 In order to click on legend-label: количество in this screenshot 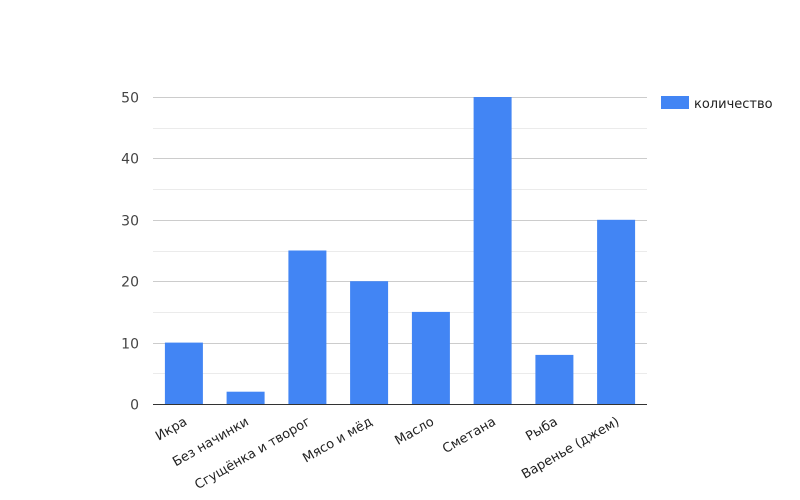, I will do `click(733, 104)`.